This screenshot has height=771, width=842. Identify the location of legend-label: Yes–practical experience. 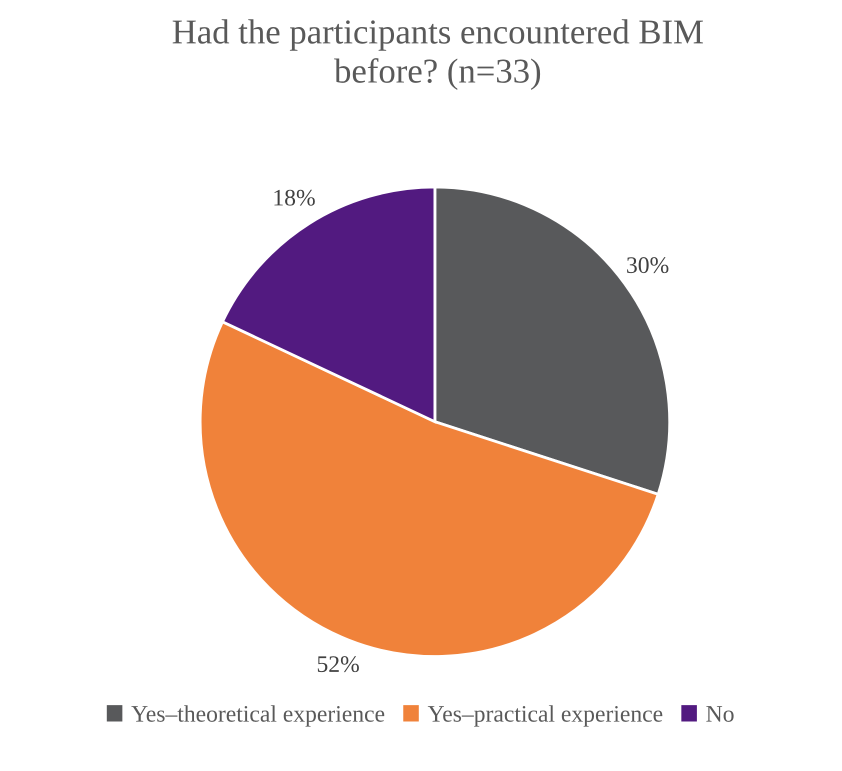
(545, 716).